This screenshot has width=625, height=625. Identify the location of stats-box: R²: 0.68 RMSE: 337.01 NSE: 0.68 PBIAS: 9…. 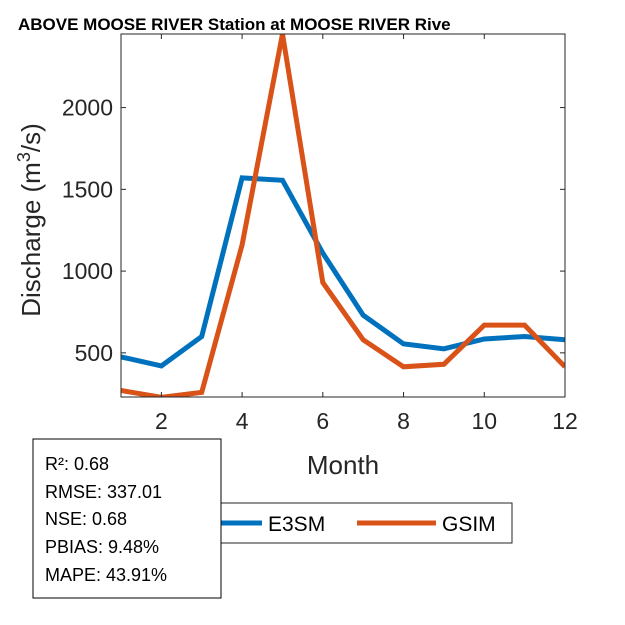
(127, 518).